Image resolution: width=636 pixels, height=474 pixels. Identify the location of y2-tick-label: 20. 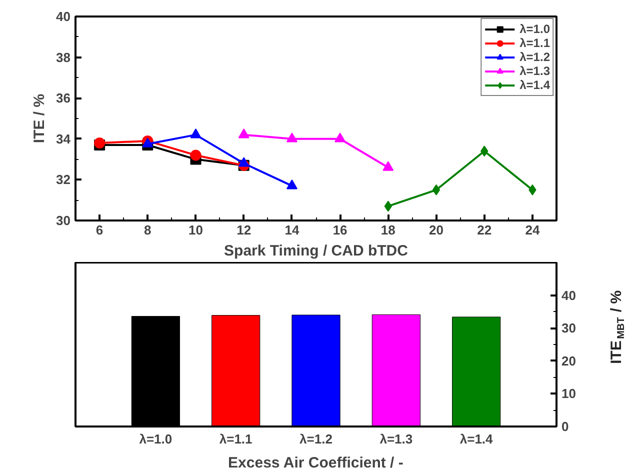
(569, 360).